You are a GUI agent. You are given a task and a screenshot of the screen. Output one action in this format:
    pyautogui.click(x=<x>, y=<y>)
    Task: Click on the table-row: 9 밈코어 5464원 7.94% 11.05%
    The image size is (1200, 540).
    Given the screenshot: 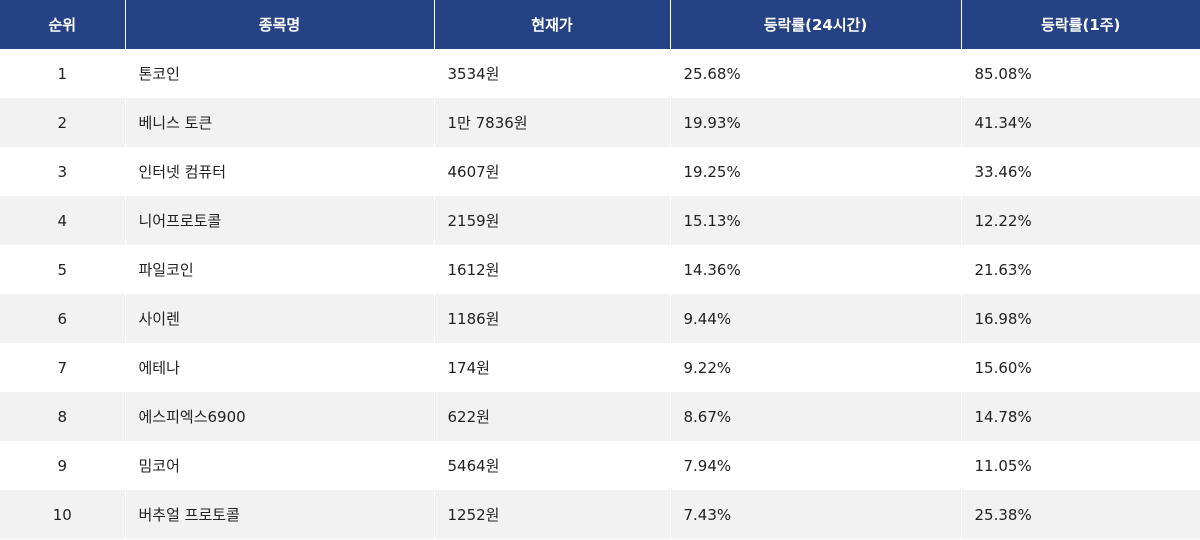 What is the action you would take?
    pyautogui.click(x=600, y=465)
    